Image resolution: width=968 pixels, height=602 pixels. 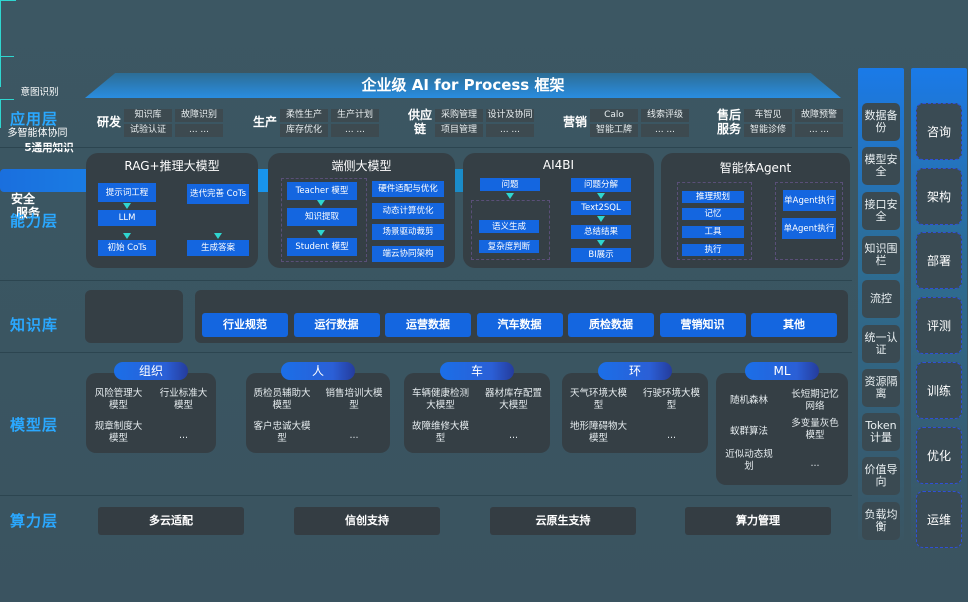 What do you see at coordinates (171, 521) in the screenshot?
I see `compute-item: 多云适配` at bounding box center [171, 521].